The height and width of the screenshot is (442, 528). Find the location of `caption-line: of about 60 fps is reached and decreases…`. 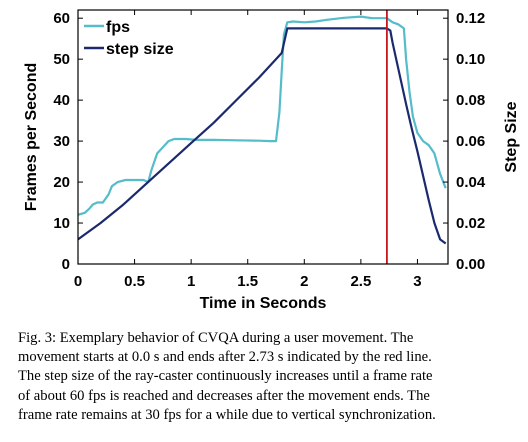

caption-line: of about 60 fps is reached and decreases… is located at coordinates (224, 395).